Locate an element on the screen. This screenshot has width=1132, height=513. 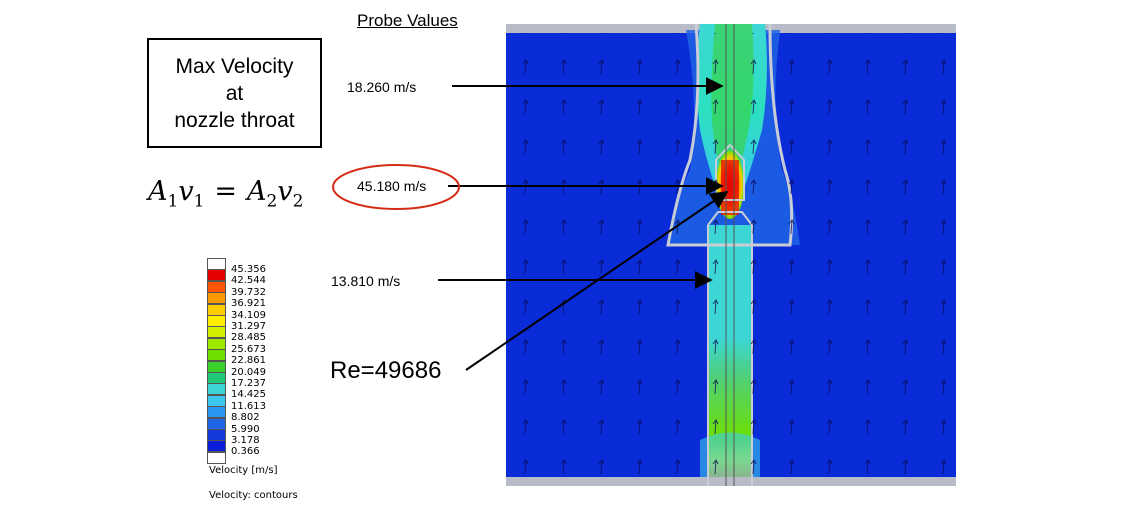
info-line: at is located at coordinates (234, 93).